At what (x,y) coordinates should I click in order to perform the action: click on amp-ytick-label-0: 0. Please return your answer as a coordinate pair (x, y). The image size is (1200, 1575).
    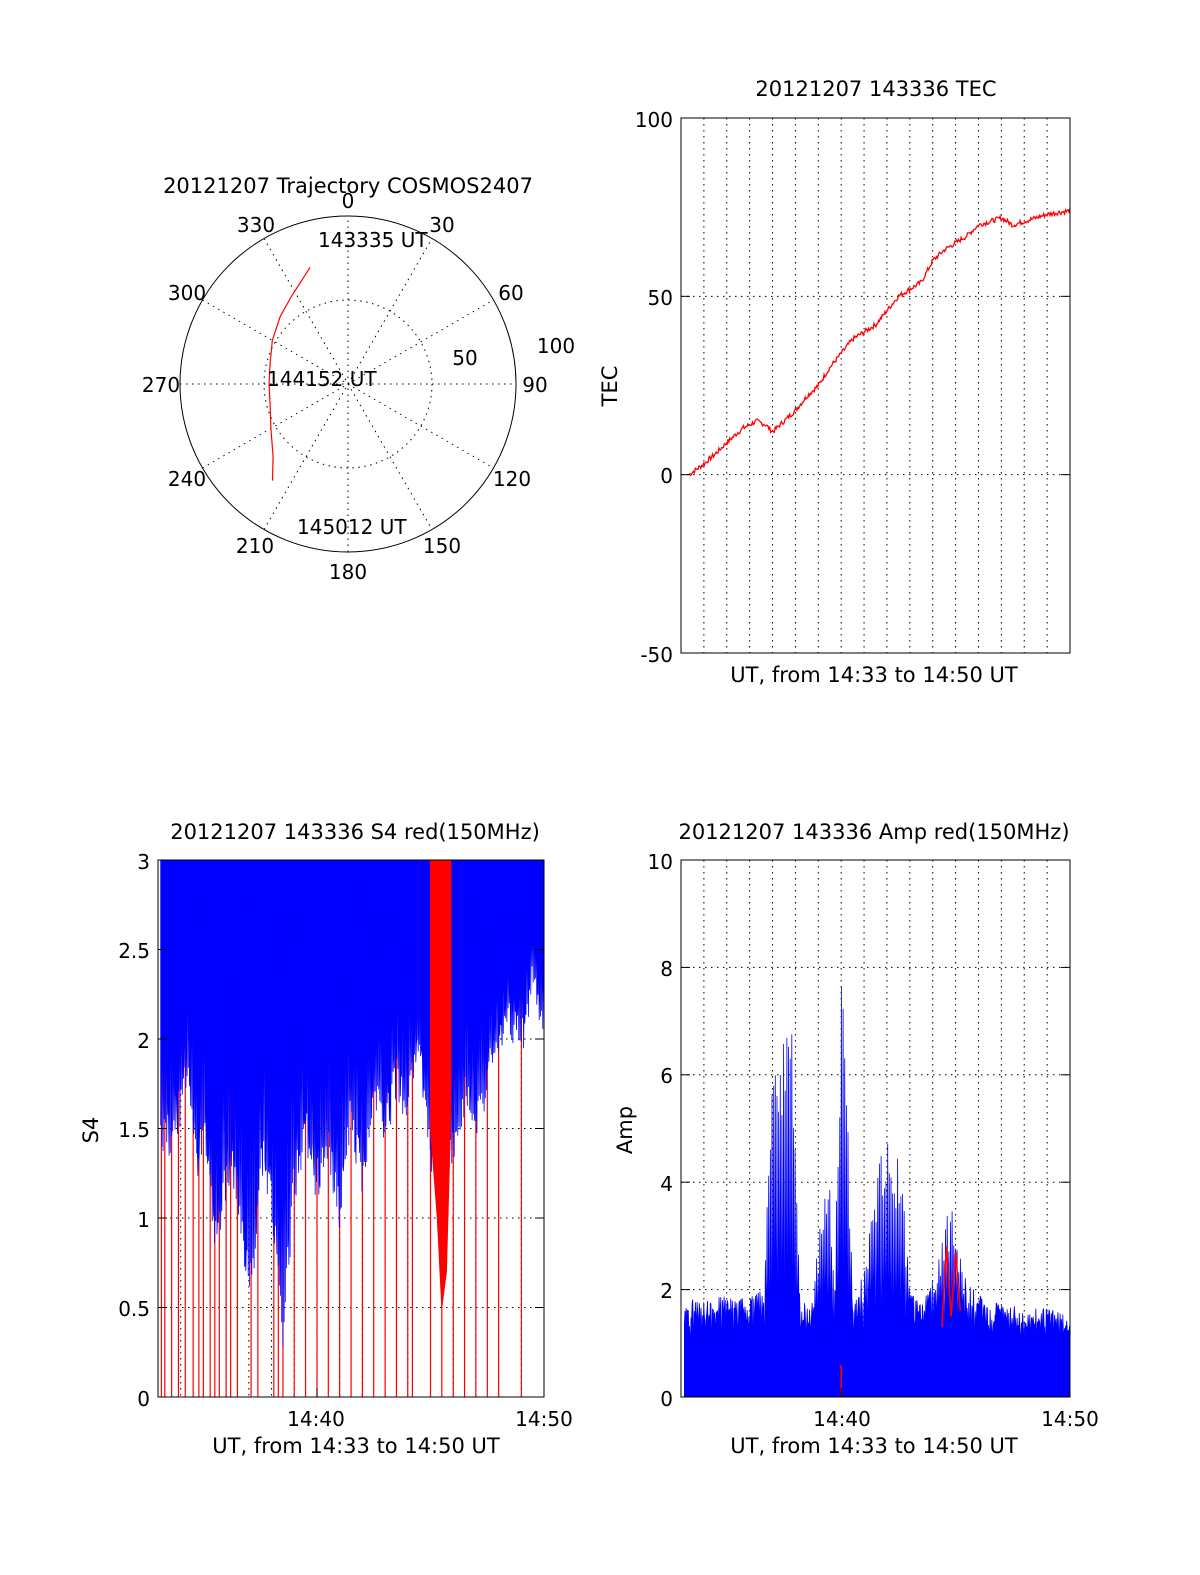
    Looking at the image, I should click on (666, 1399).